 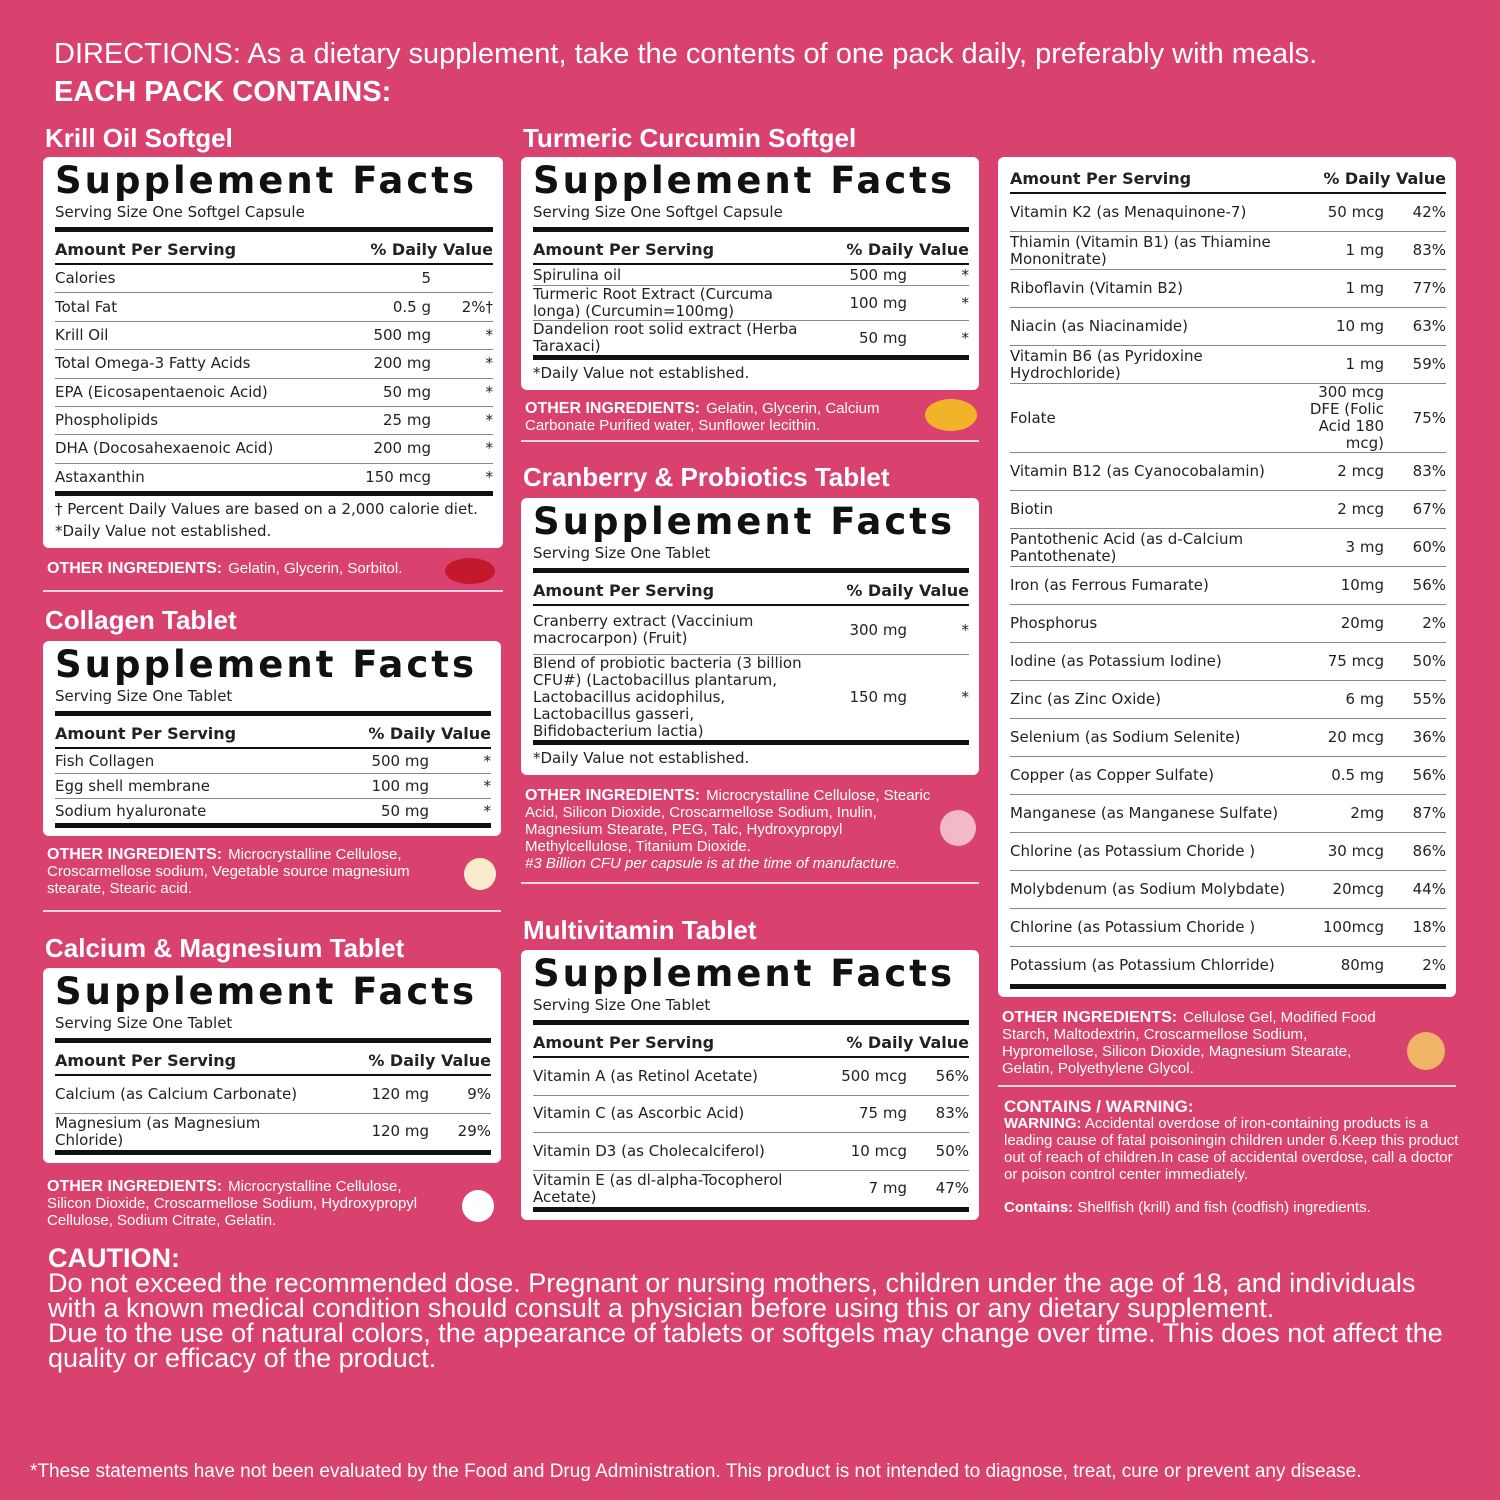 What do you see at coordinates (1355, 212) in the screenshot?
I see `amount: 50 mcg` at bounding box center [1355, 212].